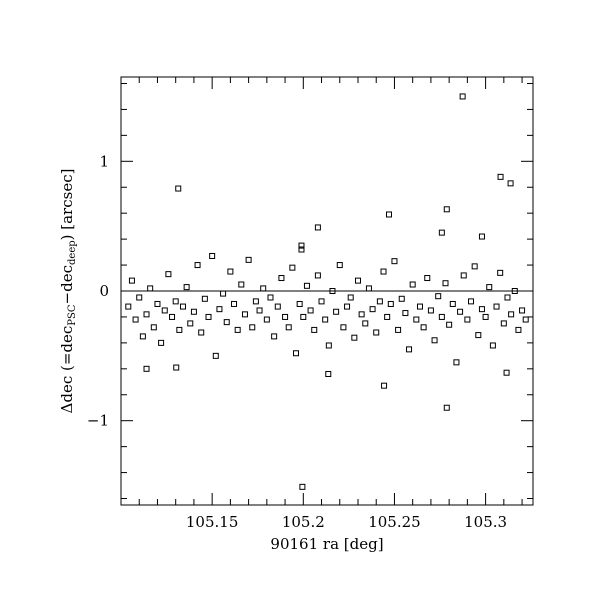 Image resolution: width=611 pixels, height=611 pixels. I want to click on y-tick-label: 0, so click(104, 291).